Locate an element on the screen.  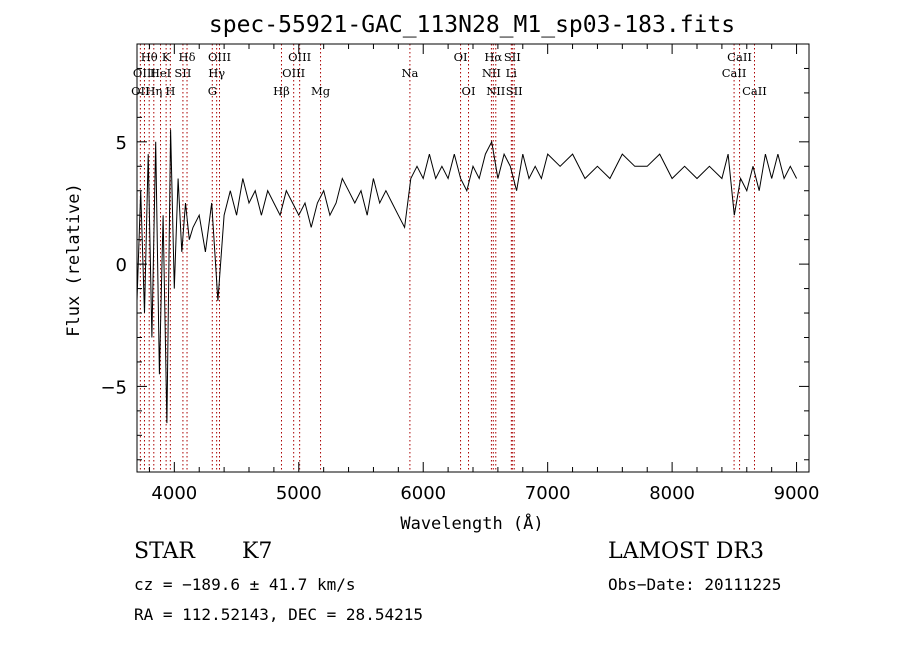
spectral-line-label: K is located at coordinates (166, 57).